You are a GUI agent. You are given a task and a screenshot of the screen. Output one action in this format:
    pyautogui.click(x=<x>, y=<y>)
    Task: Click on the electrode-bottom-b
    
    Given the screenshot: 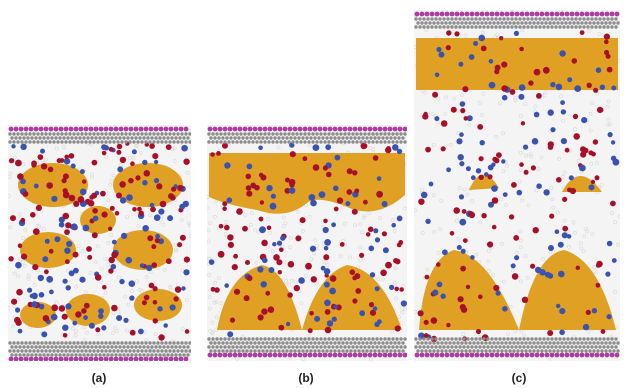 What is the action you would take?
    pyautogui.click(x=307, y=347)
    